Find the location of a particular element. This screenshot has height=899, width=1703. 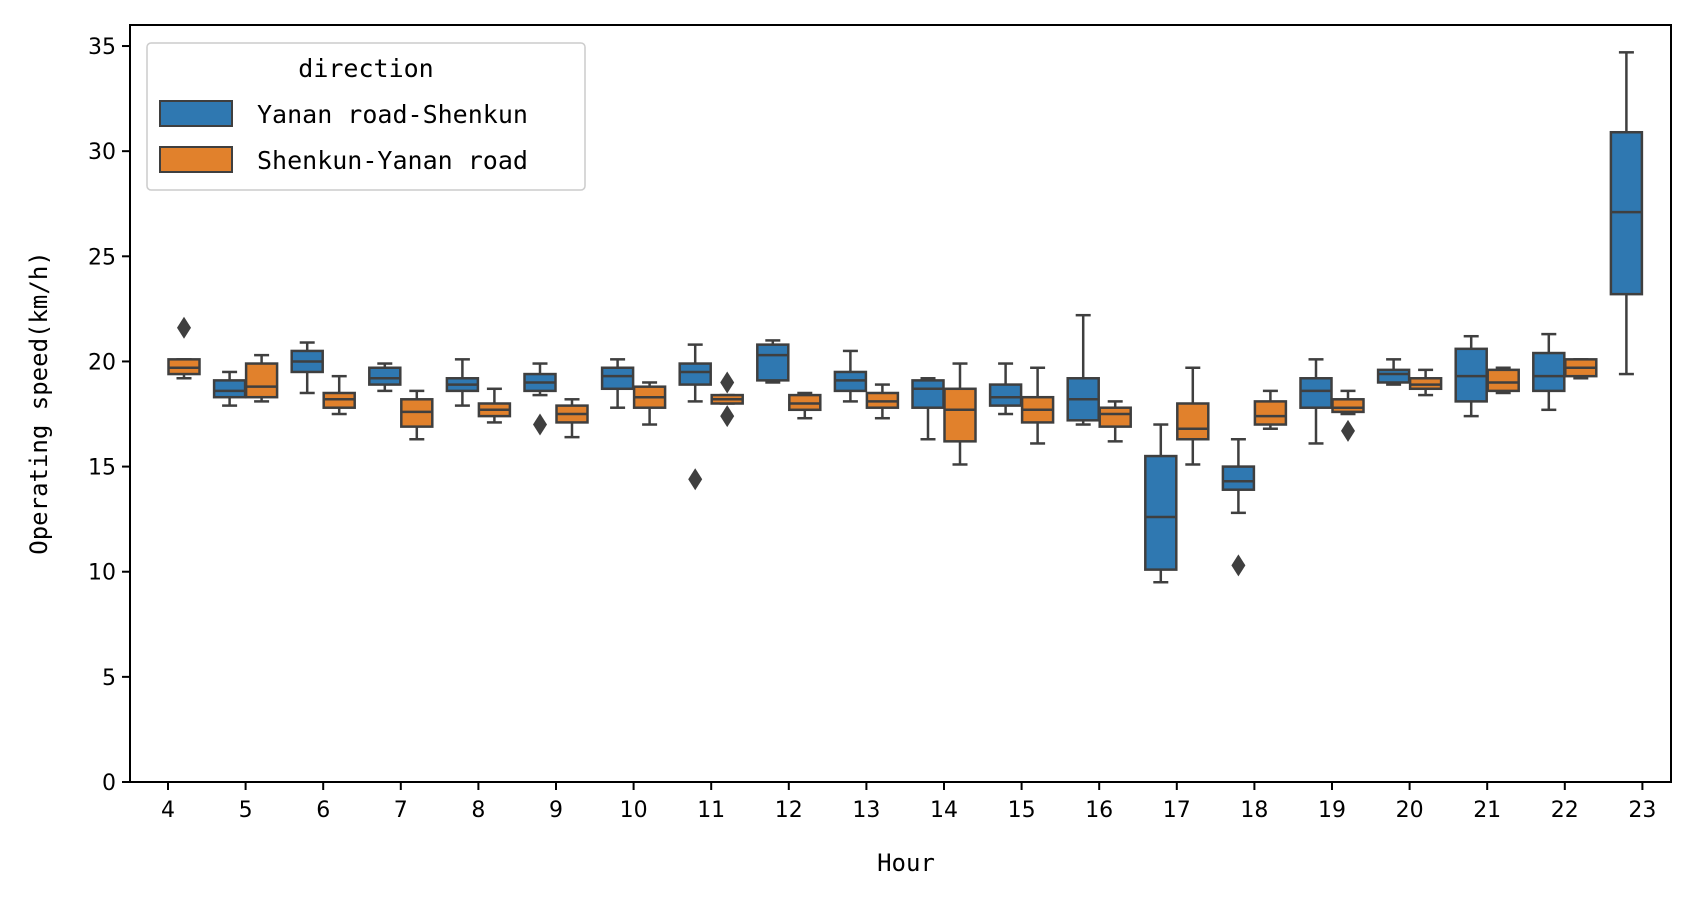

y-tick-label: 35 is located at coordinates (102, 47).